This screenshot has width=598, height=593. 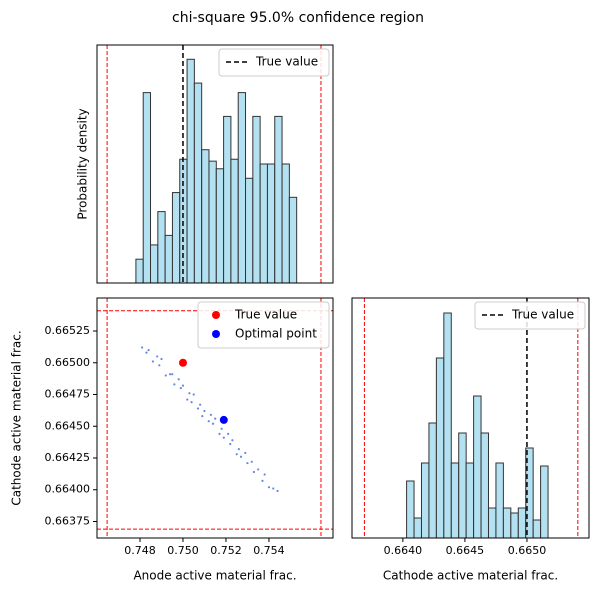 What do you see at coordinates (214, 576) in the screenshot?
I see `x-axis-label: Anode active material frac.` at bounding box center [214, 576].